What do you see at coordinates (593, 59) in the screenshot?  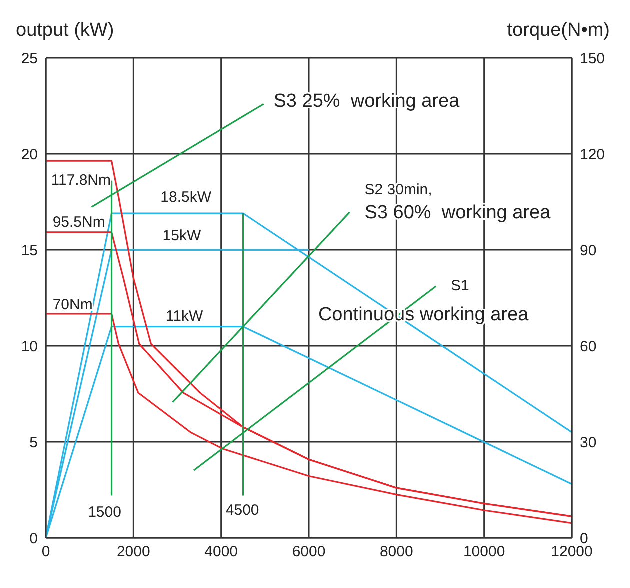 I see `y2-tick-label: 150` at bounding box center [593, 59].